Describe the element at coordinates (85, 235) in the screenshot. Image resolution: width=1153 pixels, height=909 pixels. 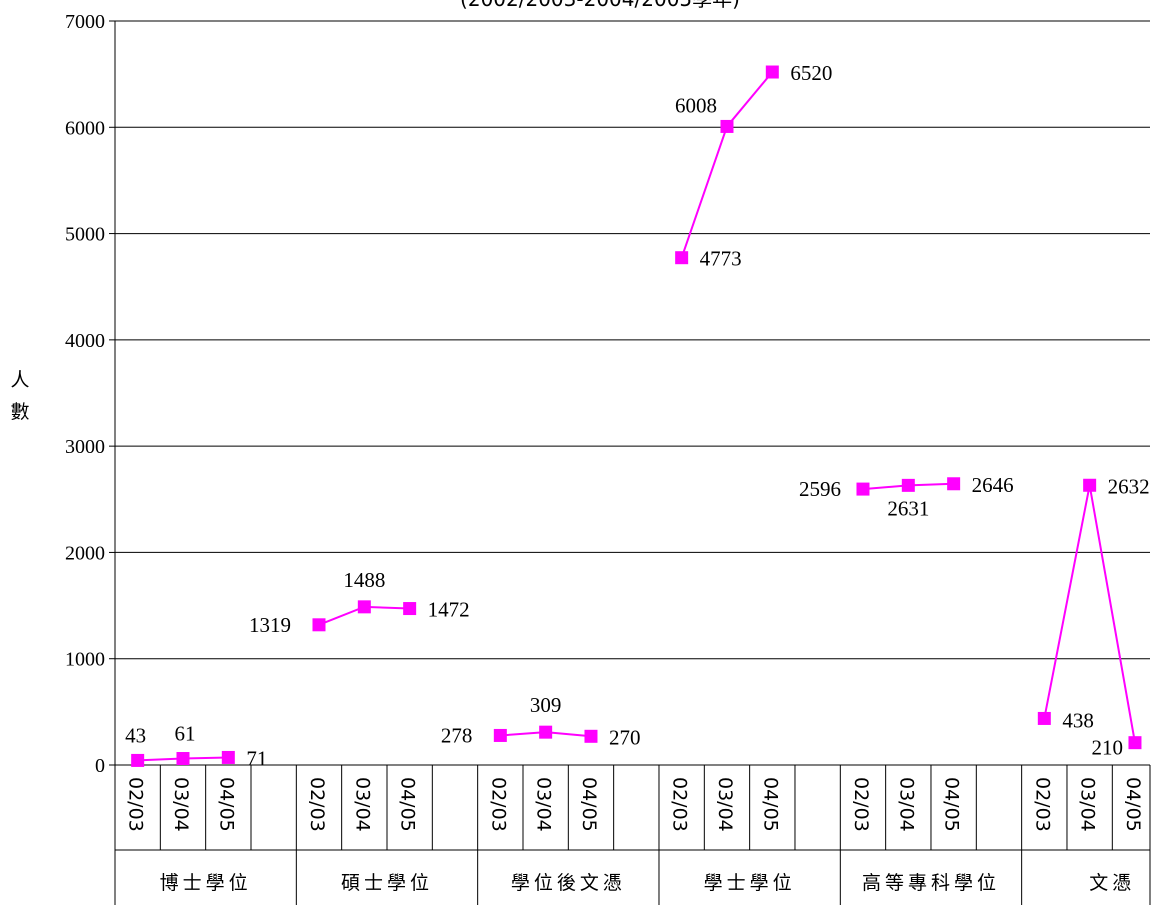
I see `y-tick-label: 5000` at that location.